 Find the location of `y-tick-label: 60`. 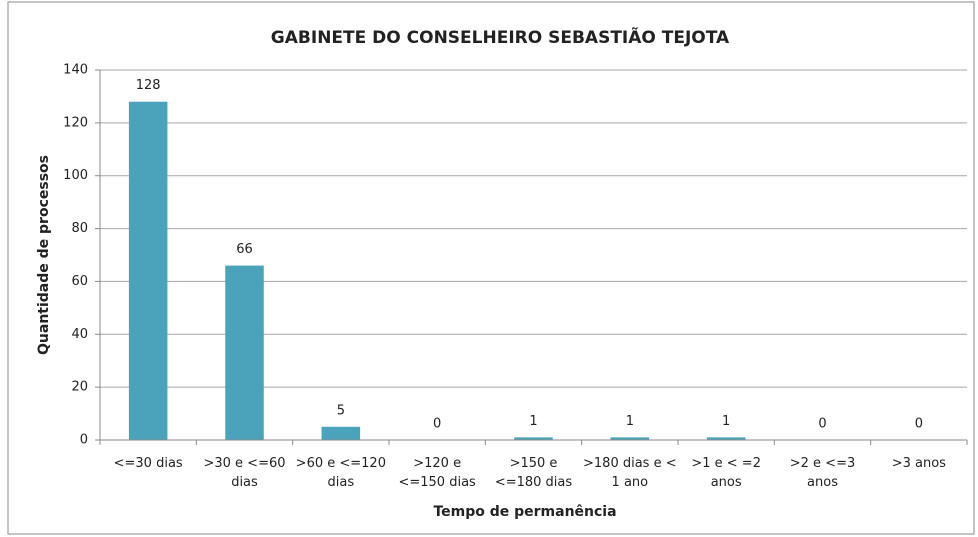

y-tick-label: 60 is located at coordinates (79, 281).